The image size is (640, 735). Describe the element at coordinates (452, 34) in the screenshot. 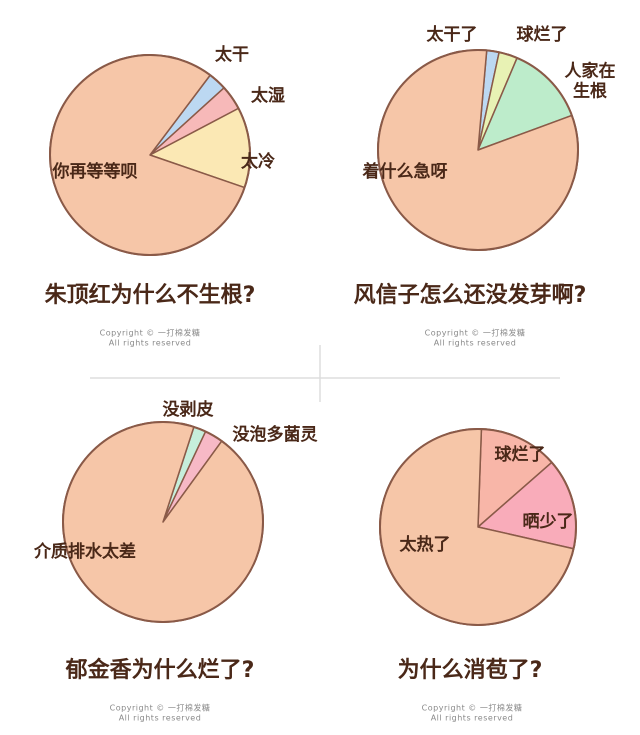

I see `slice-label: 太干了` at that location.